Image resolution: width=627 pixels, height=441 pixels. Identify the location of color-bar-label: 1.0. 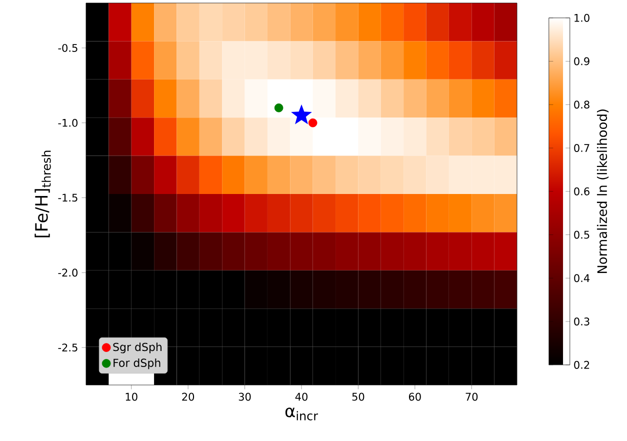
(582, 18).